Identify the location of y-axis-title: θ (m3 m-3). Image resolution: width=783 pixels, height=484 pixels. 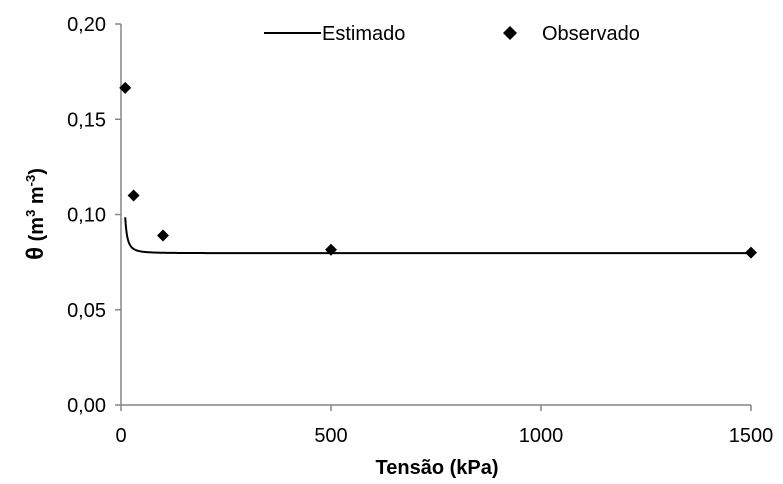
(35, 214).